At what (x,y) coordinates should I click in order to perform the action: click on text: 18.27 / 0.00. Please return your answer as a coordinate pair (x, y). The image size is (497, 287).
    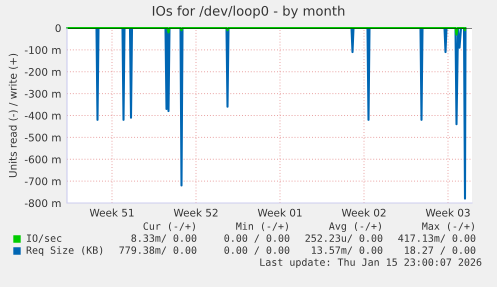
    Looking at the image, I should click on (440, 250).